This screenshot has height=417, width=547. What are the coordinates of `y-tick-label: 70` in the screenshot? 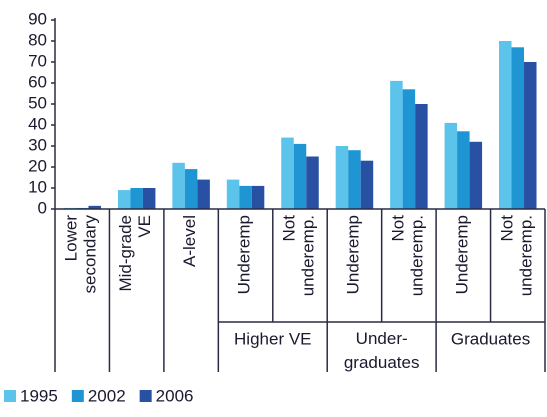 It's located at (37, 60).